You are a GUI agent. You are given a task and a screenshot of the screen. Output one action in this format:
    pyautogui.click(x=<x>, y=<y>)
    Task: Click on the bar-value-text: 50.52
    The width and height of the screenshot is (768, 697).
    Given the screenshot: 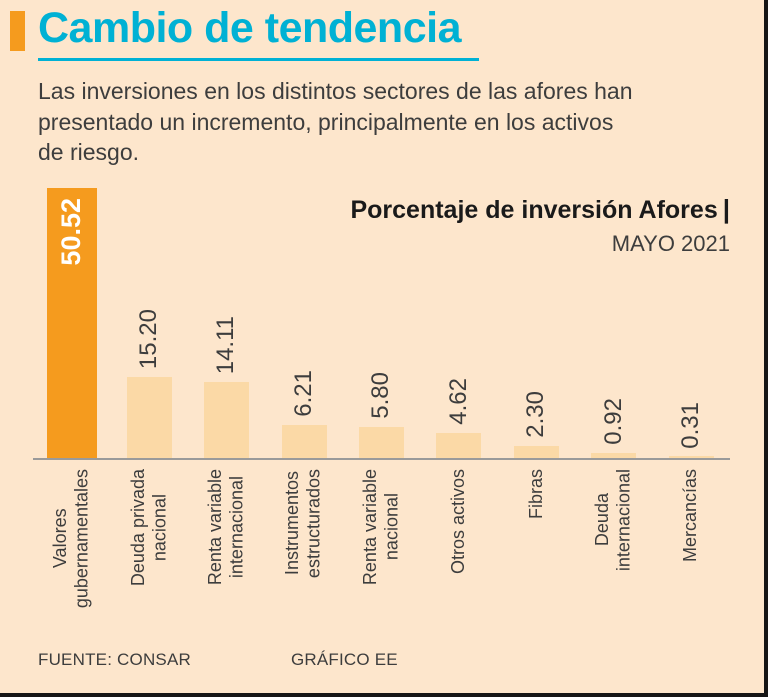 What is the action you would take?
    pyautogui.click(x=70, y=231)
    